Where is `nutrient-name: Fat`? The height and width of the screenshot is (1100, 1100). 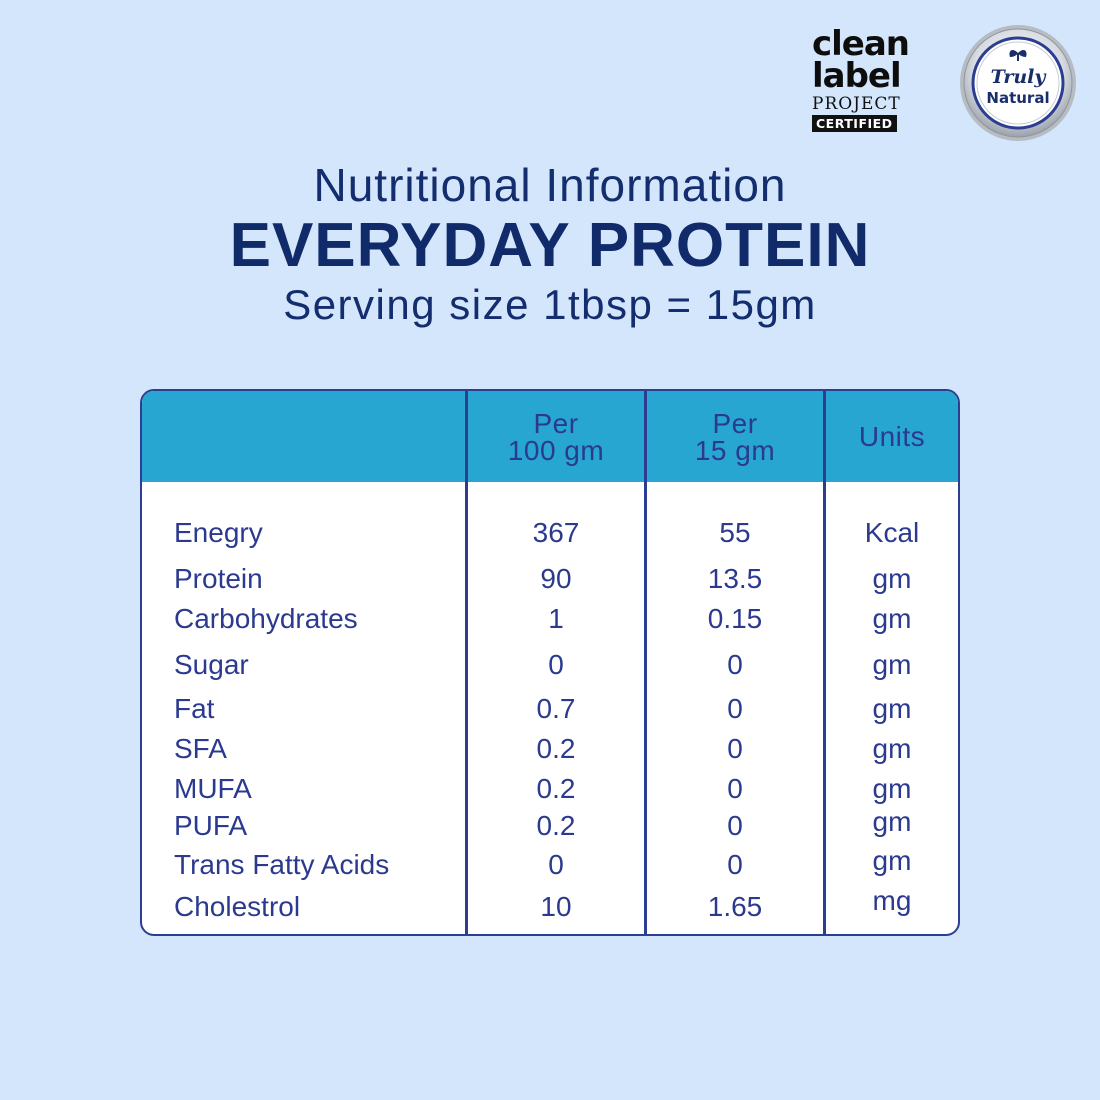
nutrient-name: Fat is located at coordinates (194, 708).